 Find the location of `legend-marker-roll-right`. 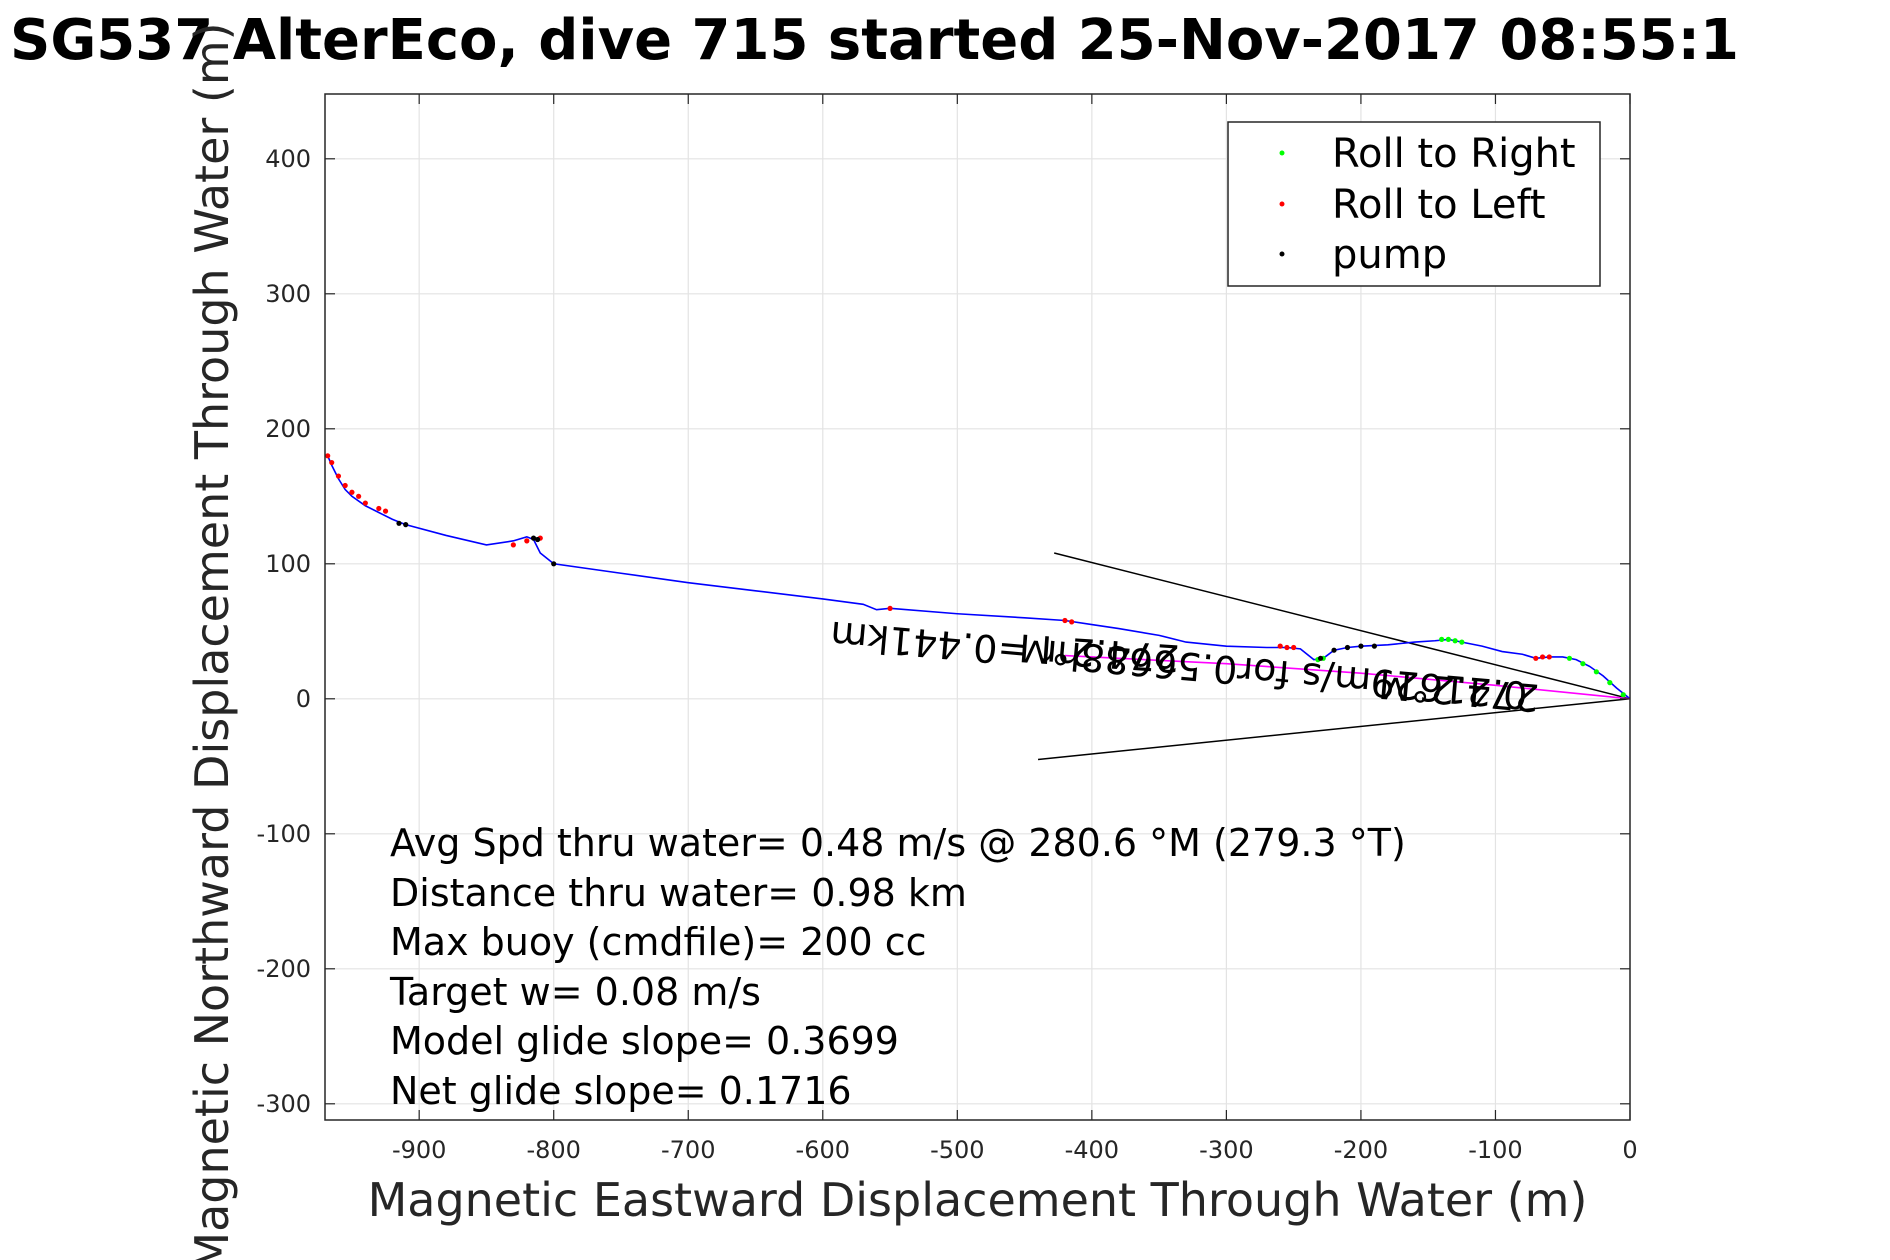

legend-marker-roll-right is located at coordinates (1282, 153).